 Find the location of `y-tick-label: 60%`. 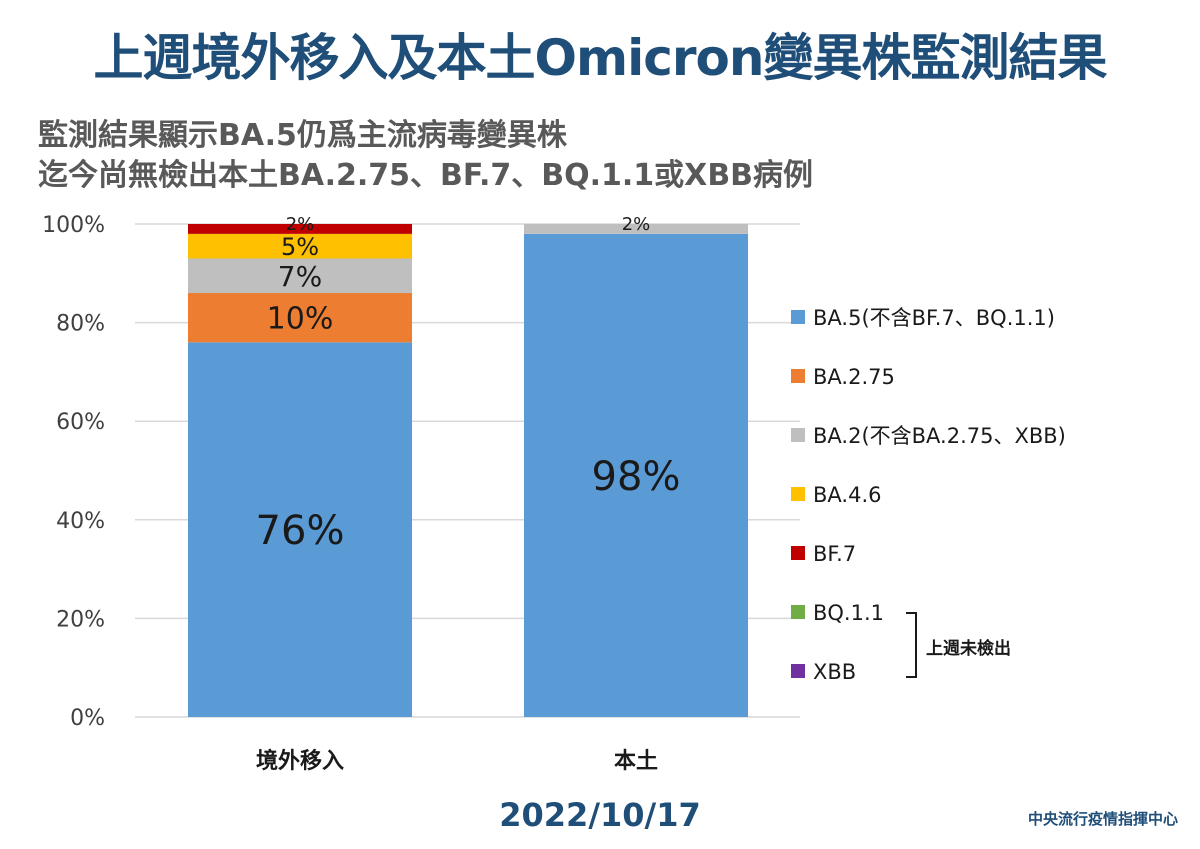

y-tick-label: 60% is located at coordinates (80, 422).